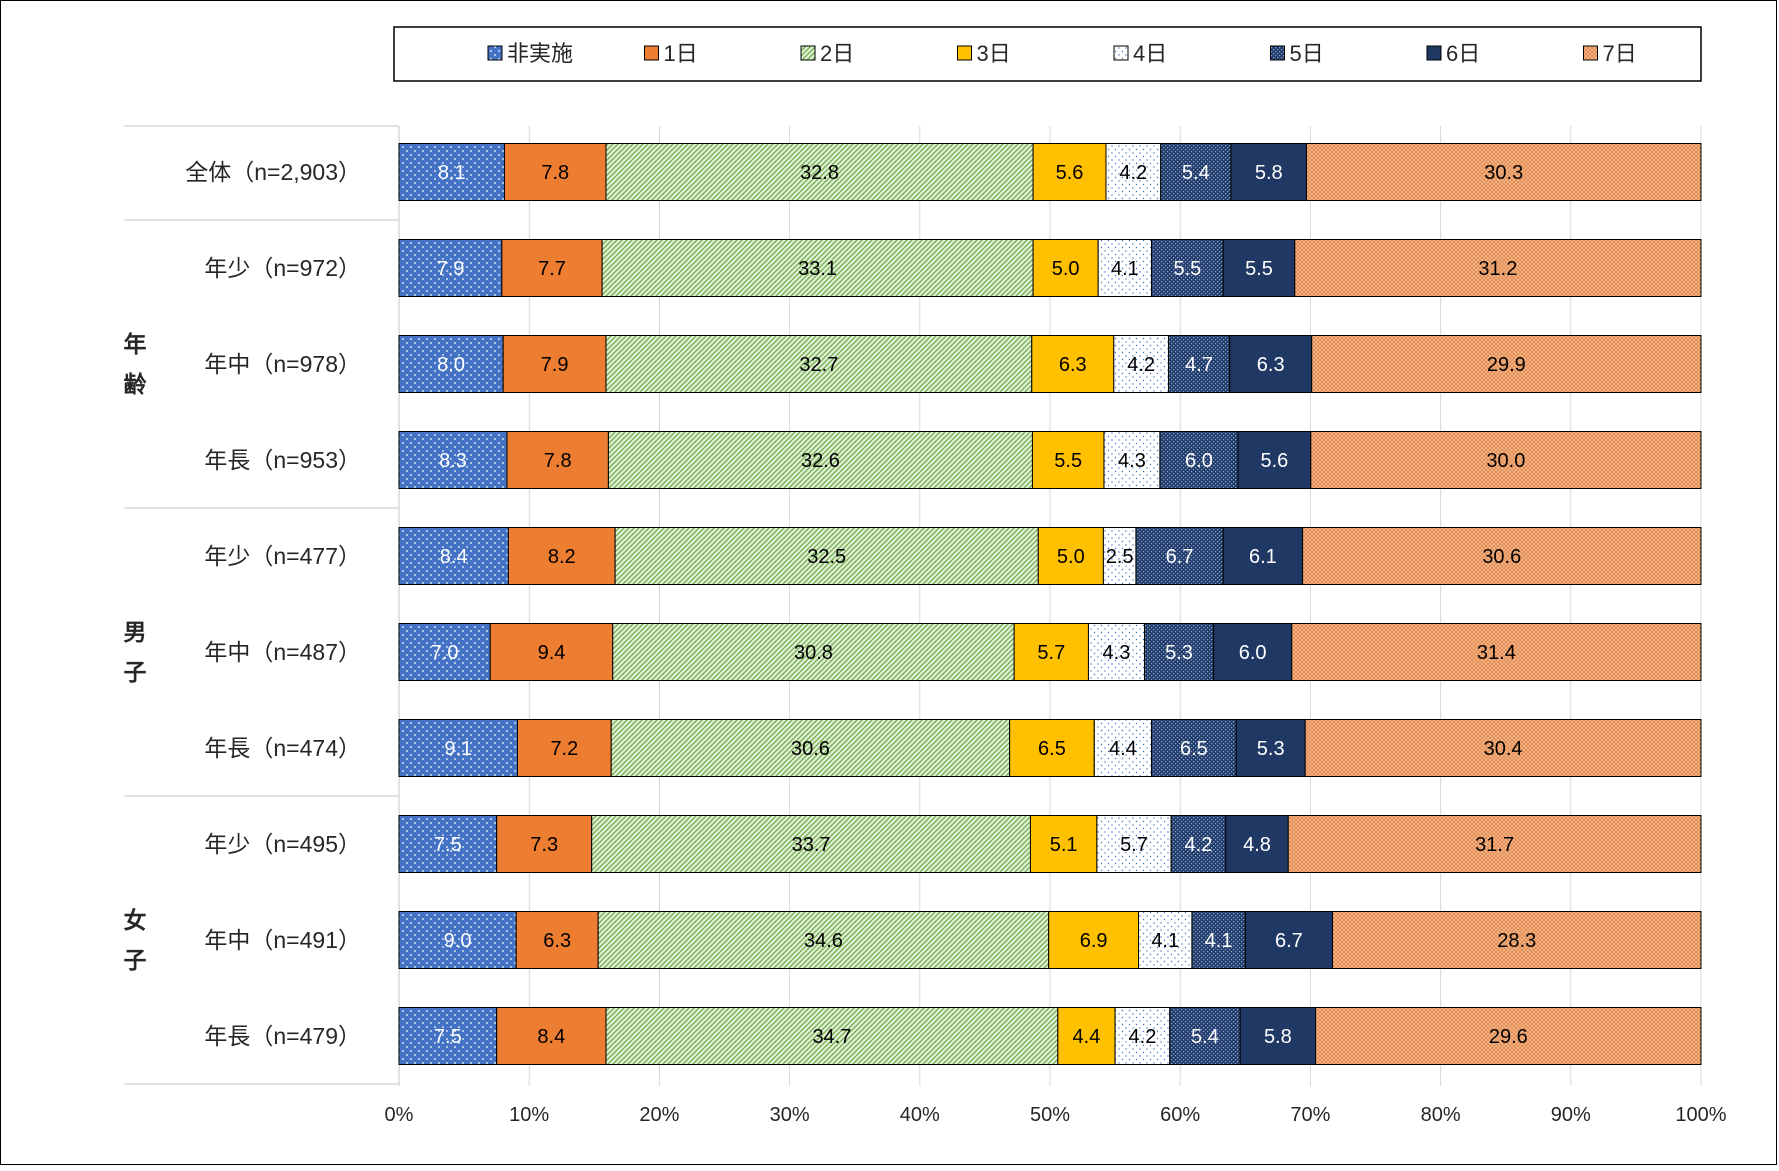 This screenshot has width=1779, height=1171. Describe the element at coordinates (282, 844) in the screenshot. I see `category-label: 年少（n=495）` at that location.